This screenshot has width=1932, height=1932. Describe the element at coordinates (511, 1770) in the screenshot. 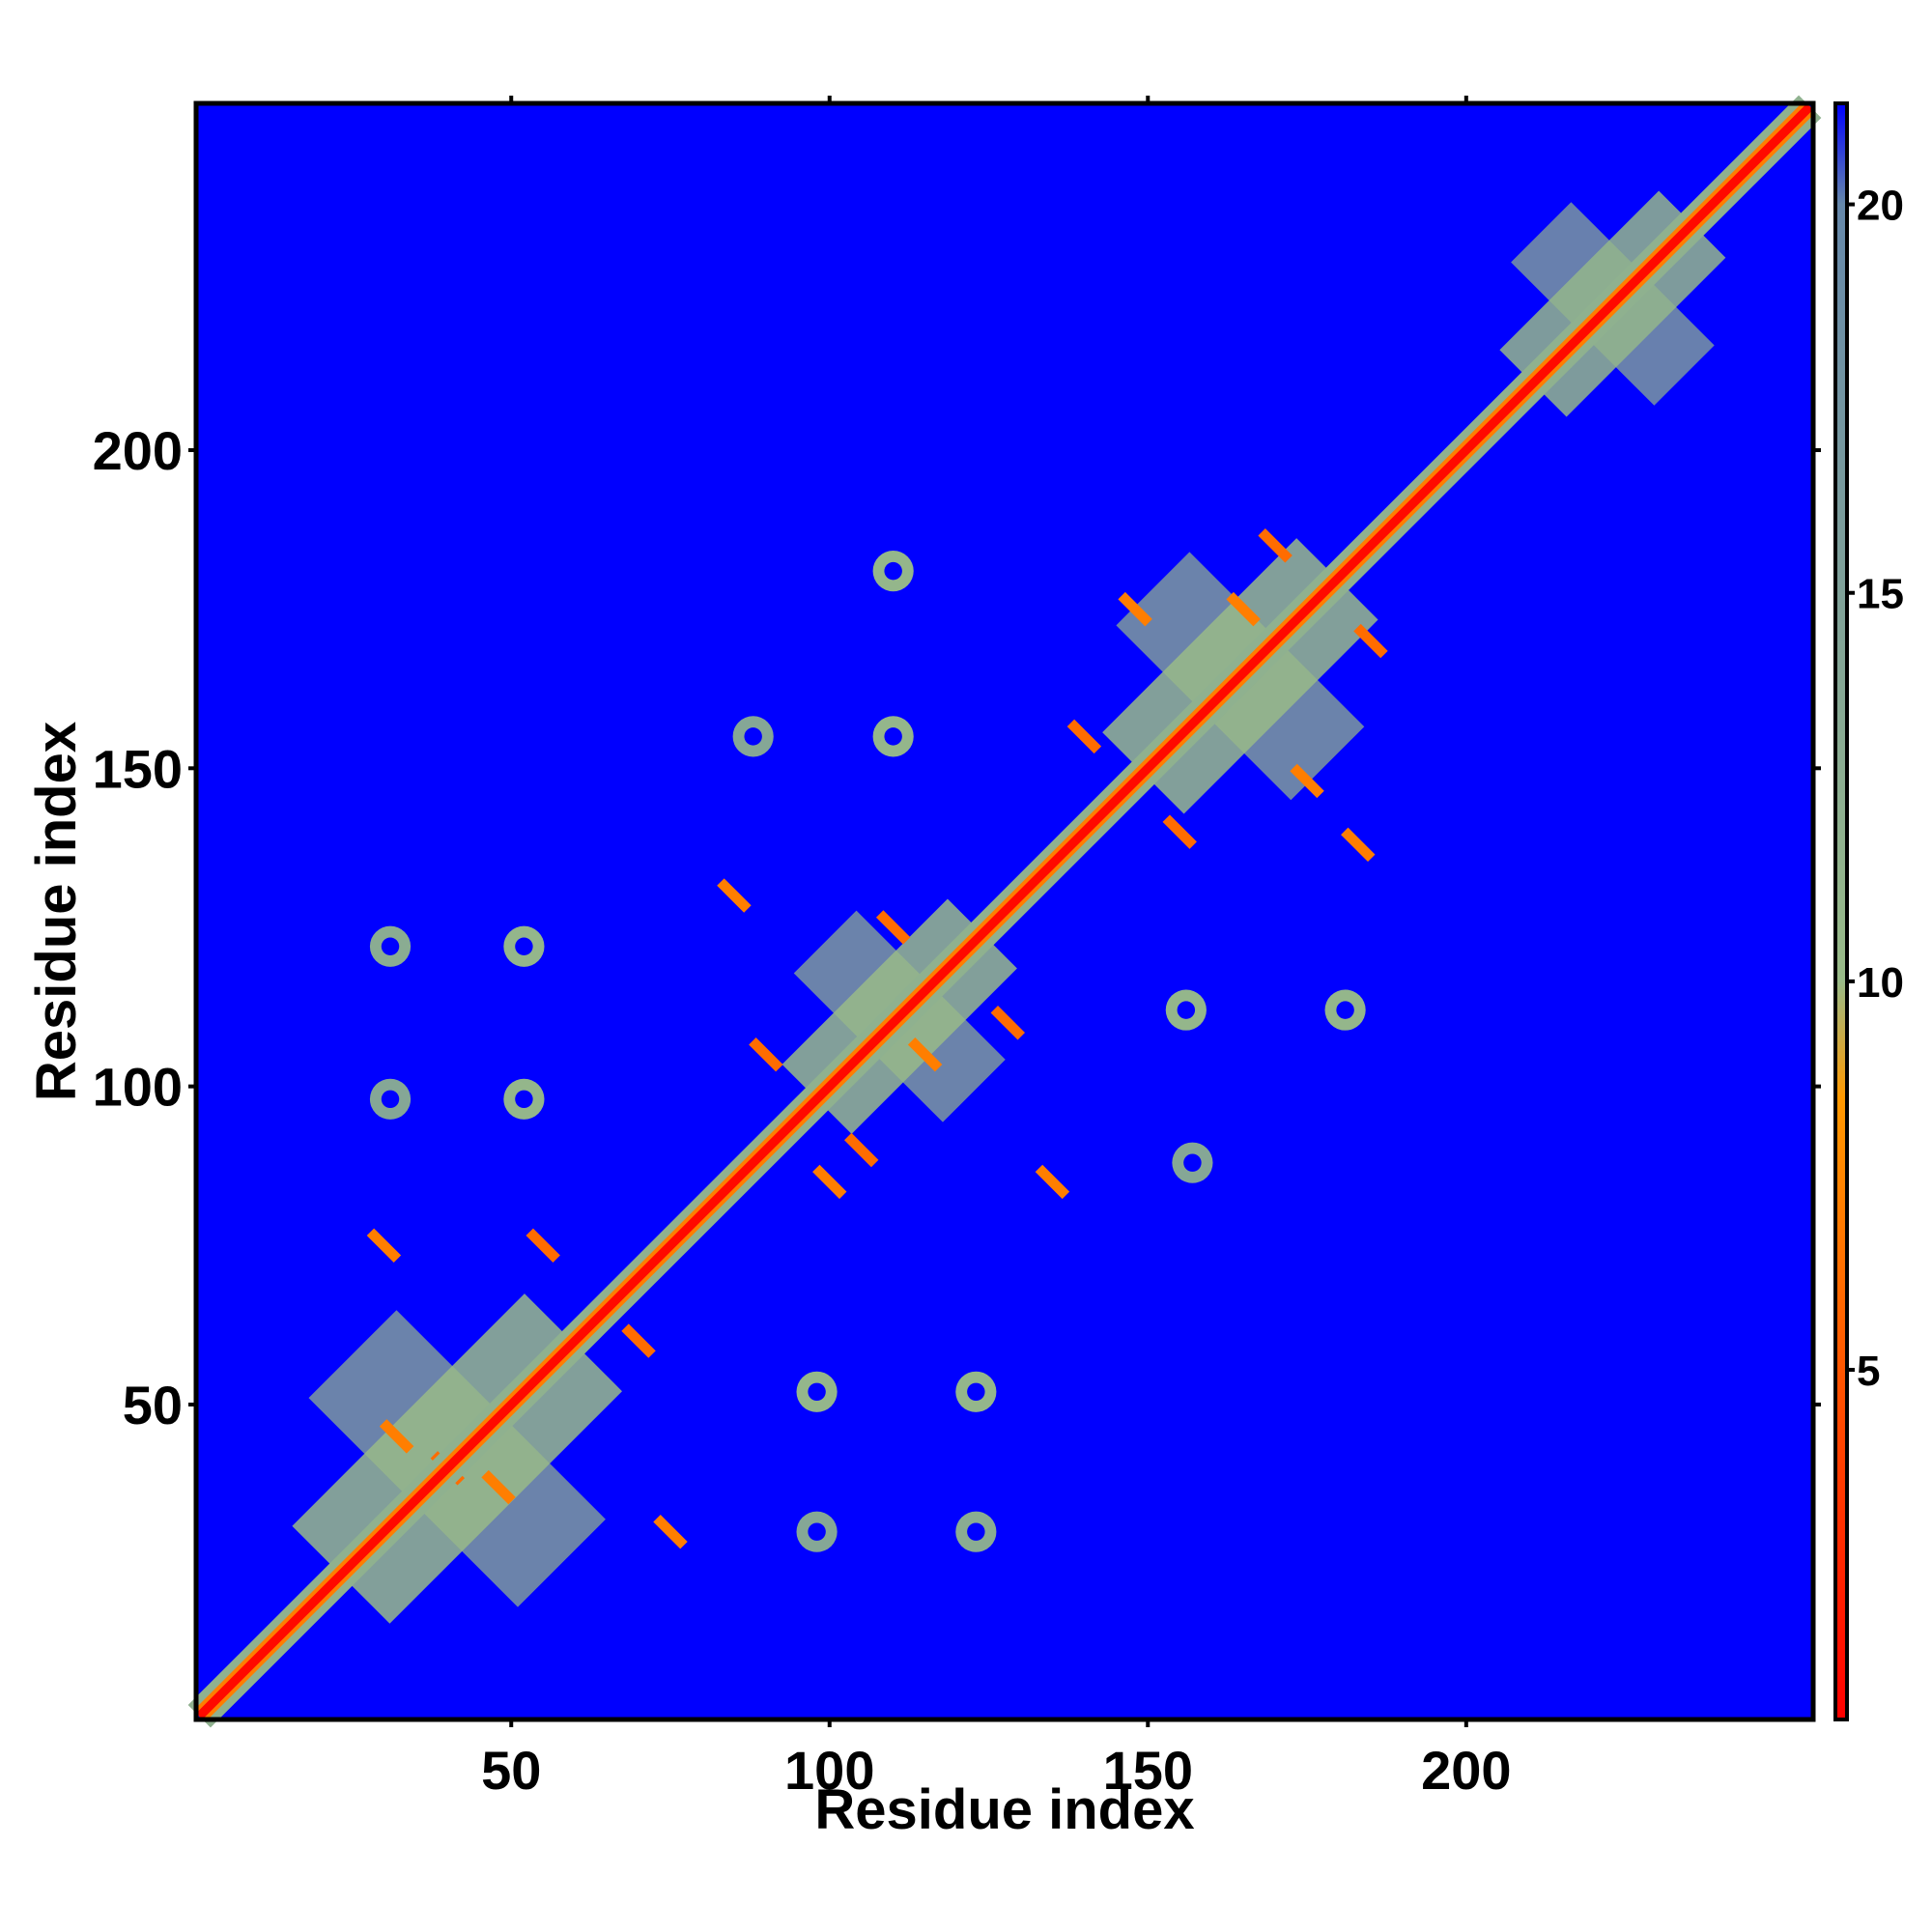

I see `x-tick-label: 50` at that location.